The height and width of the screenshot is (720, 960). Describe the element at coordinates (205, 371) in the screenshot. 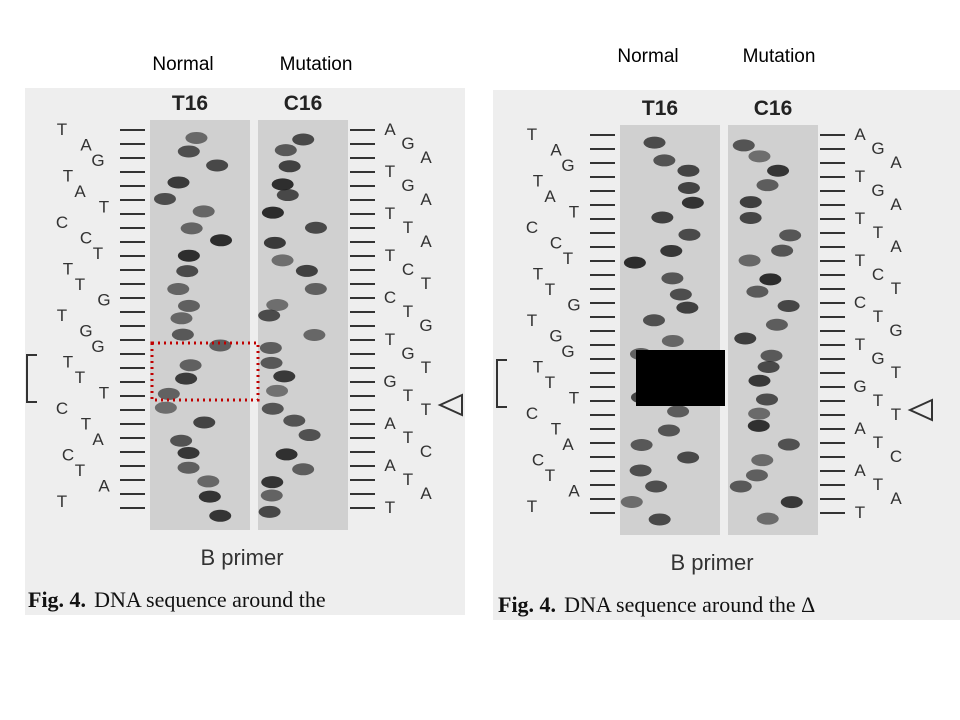

I see `highlight-box` at that location.